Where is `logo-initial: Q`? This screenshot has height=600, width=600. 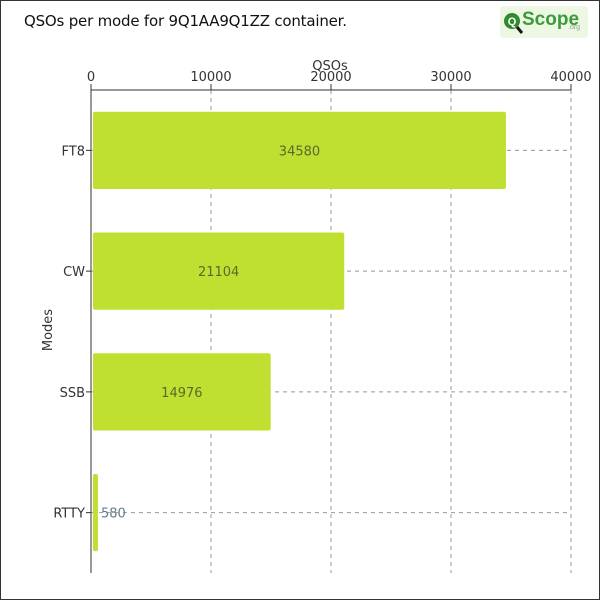
logo-initial: Q is located at coordinates (512, 22).